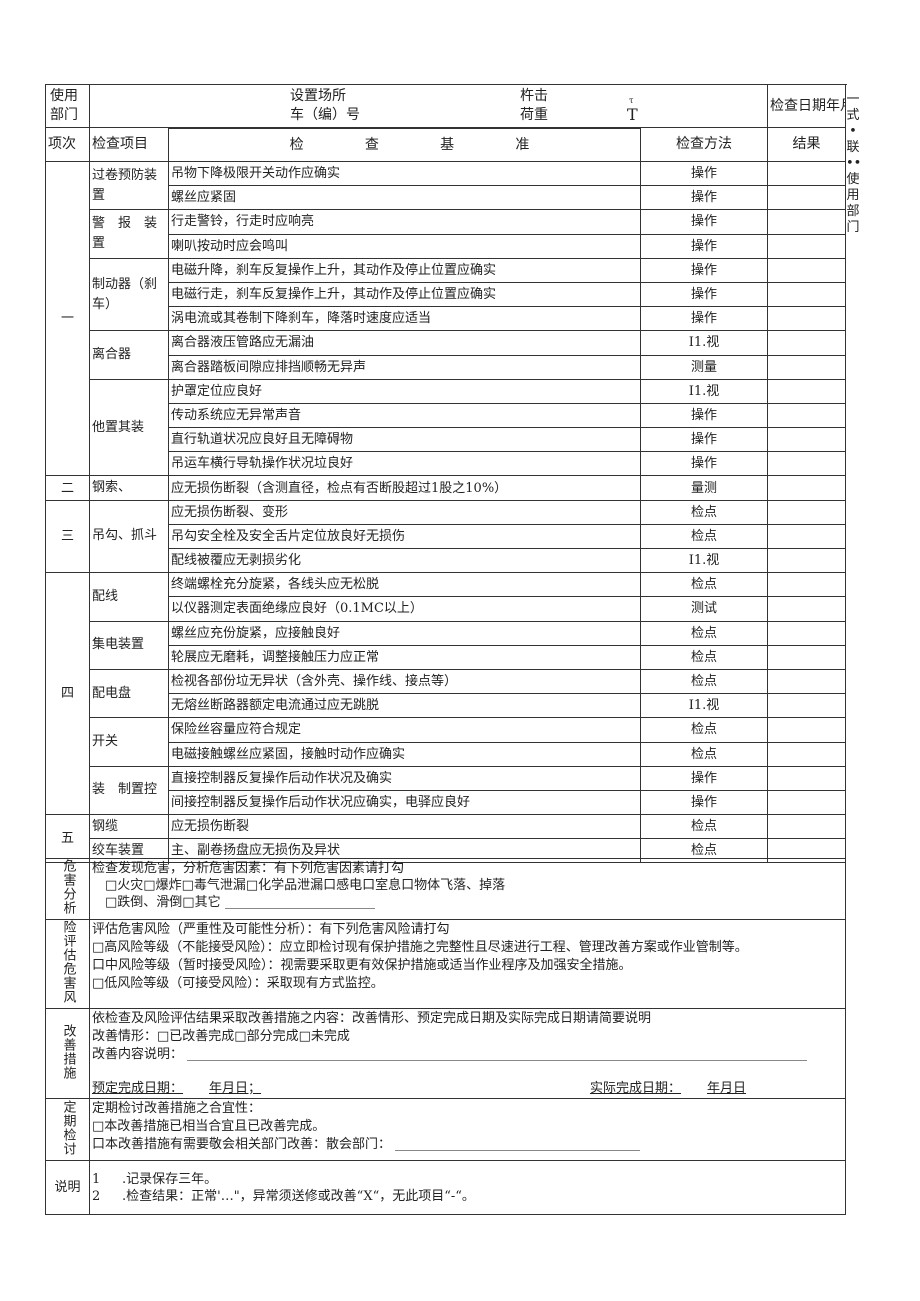  I want to click on risk-low: □低风险等级（可接受风险）：采取现有方式监控。, so click(238, 983).